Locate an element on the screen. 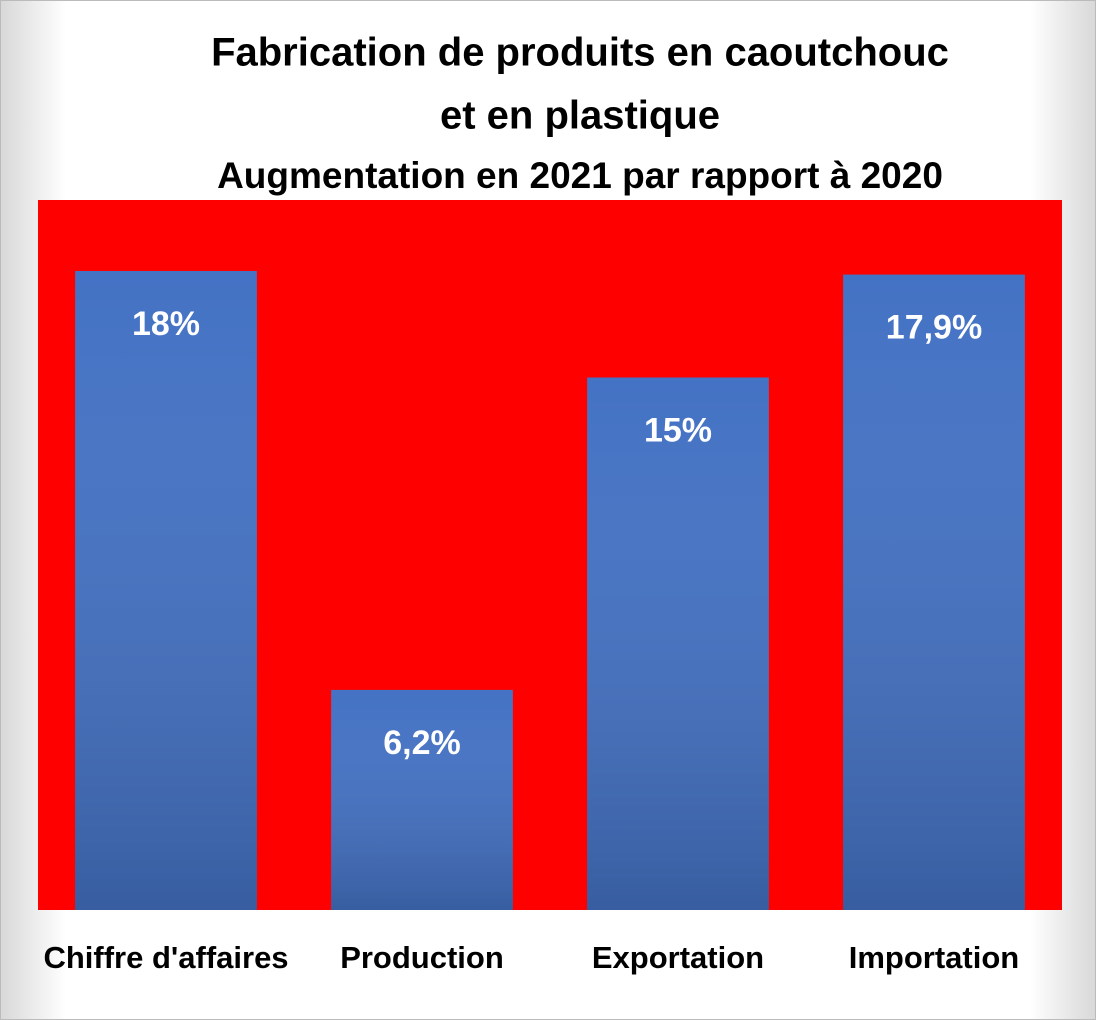 The image size is (1096, 1020). x-tick-label: Importation is located at coordinates (934, 957).